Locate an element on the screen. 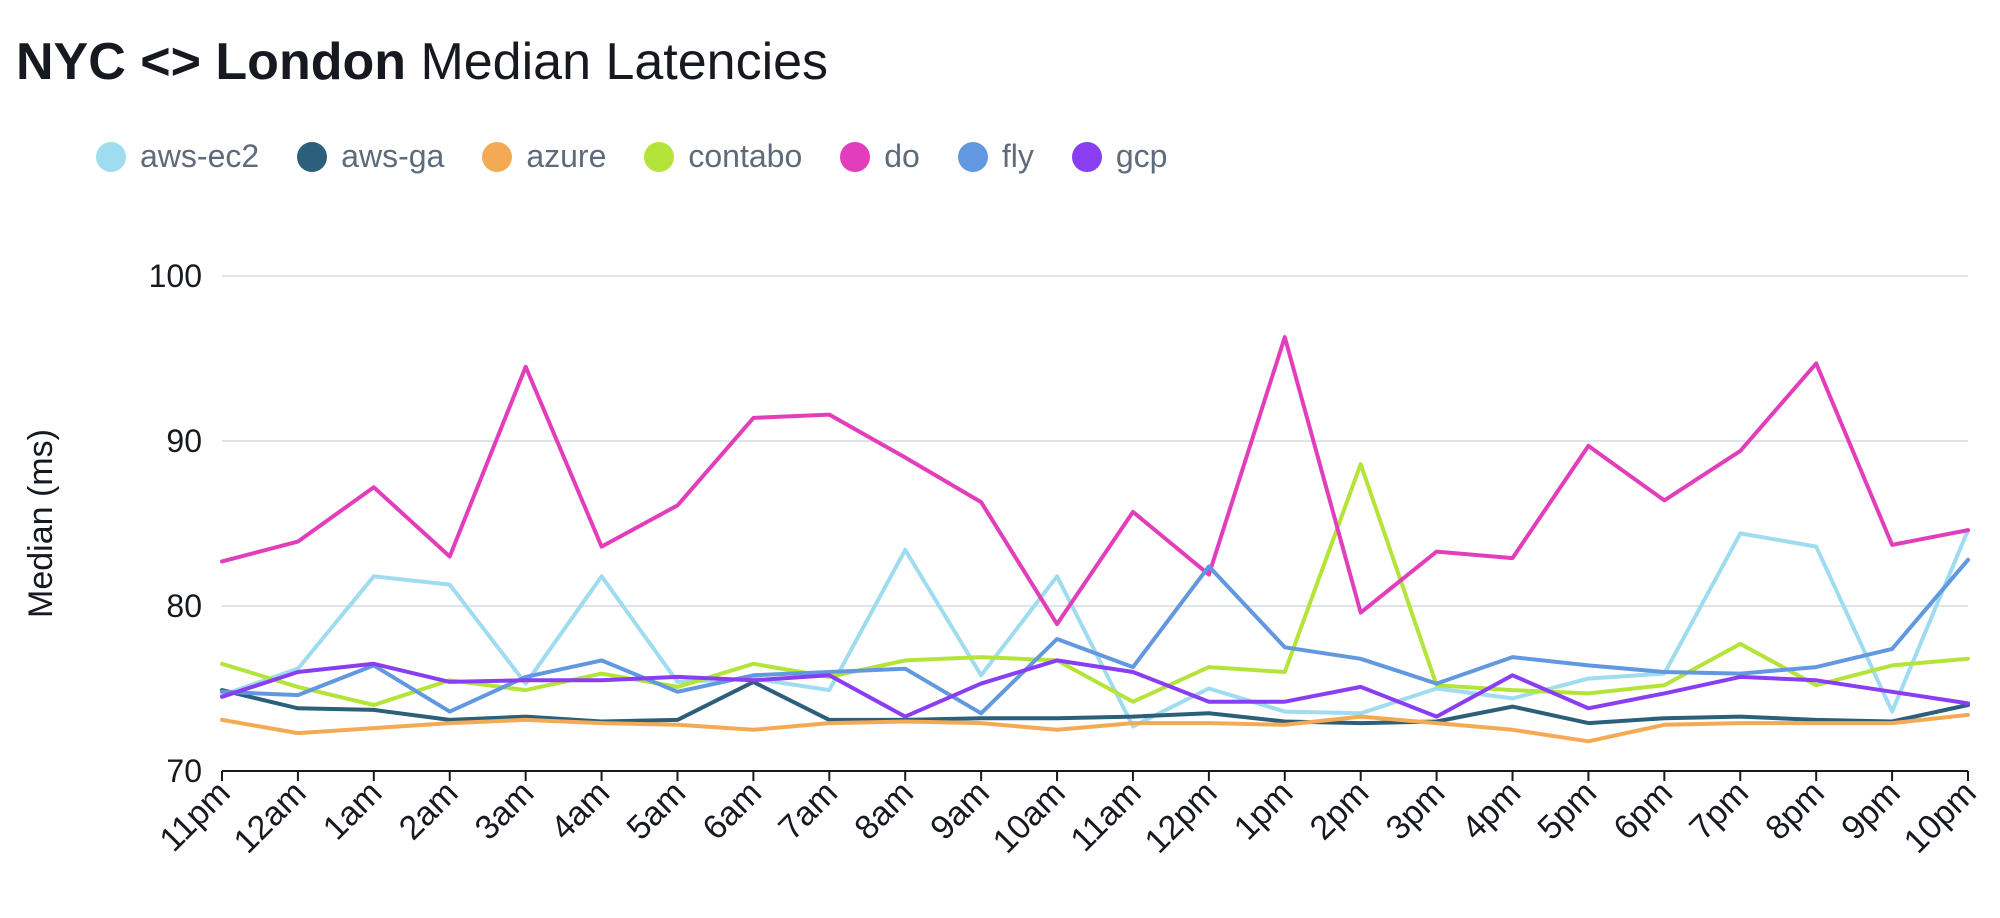 This screenshot has height=918, width=2000. chart-title: NYC <> London Median Latencies is located at coordinates (422, 62).